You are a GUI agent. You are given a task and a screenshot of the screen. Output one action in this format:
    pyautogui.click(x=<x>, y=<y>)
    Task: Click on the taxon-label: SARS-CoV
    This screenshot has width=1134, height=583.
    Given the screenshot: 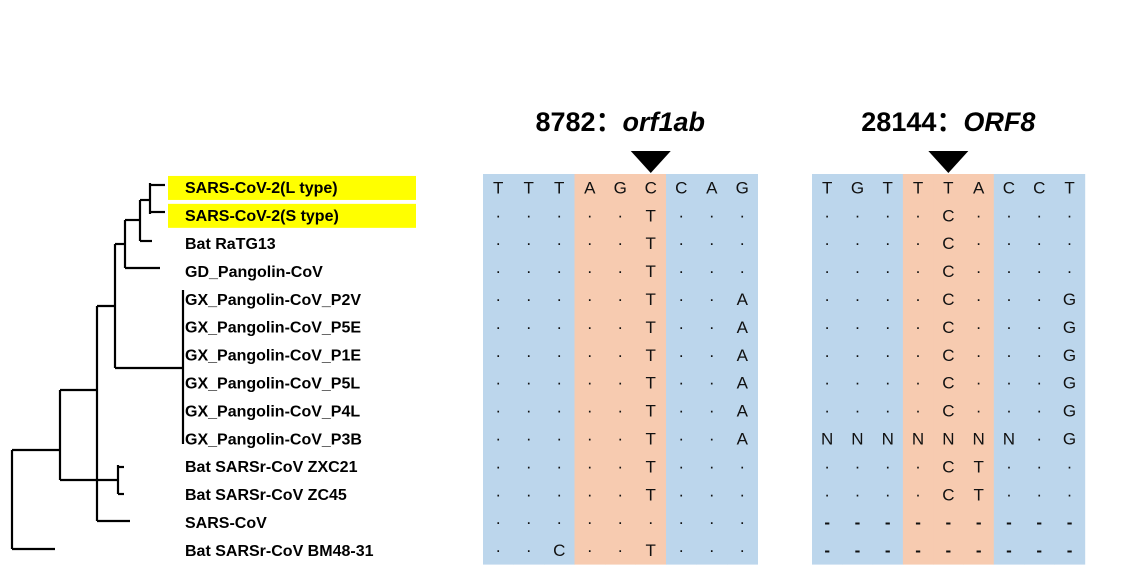 What is the action you would take?
    pyautogui.click(x=226, y=523)
    